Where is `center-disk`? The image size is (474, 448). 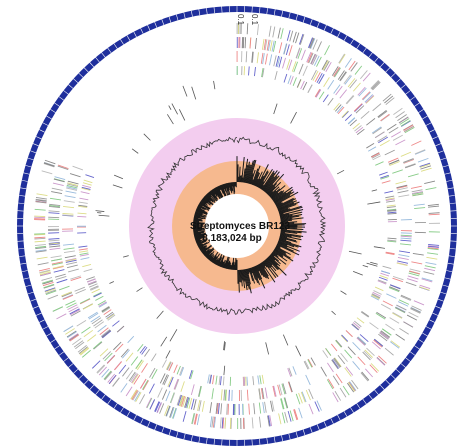
center-disk is located at coordinates (237, 226).